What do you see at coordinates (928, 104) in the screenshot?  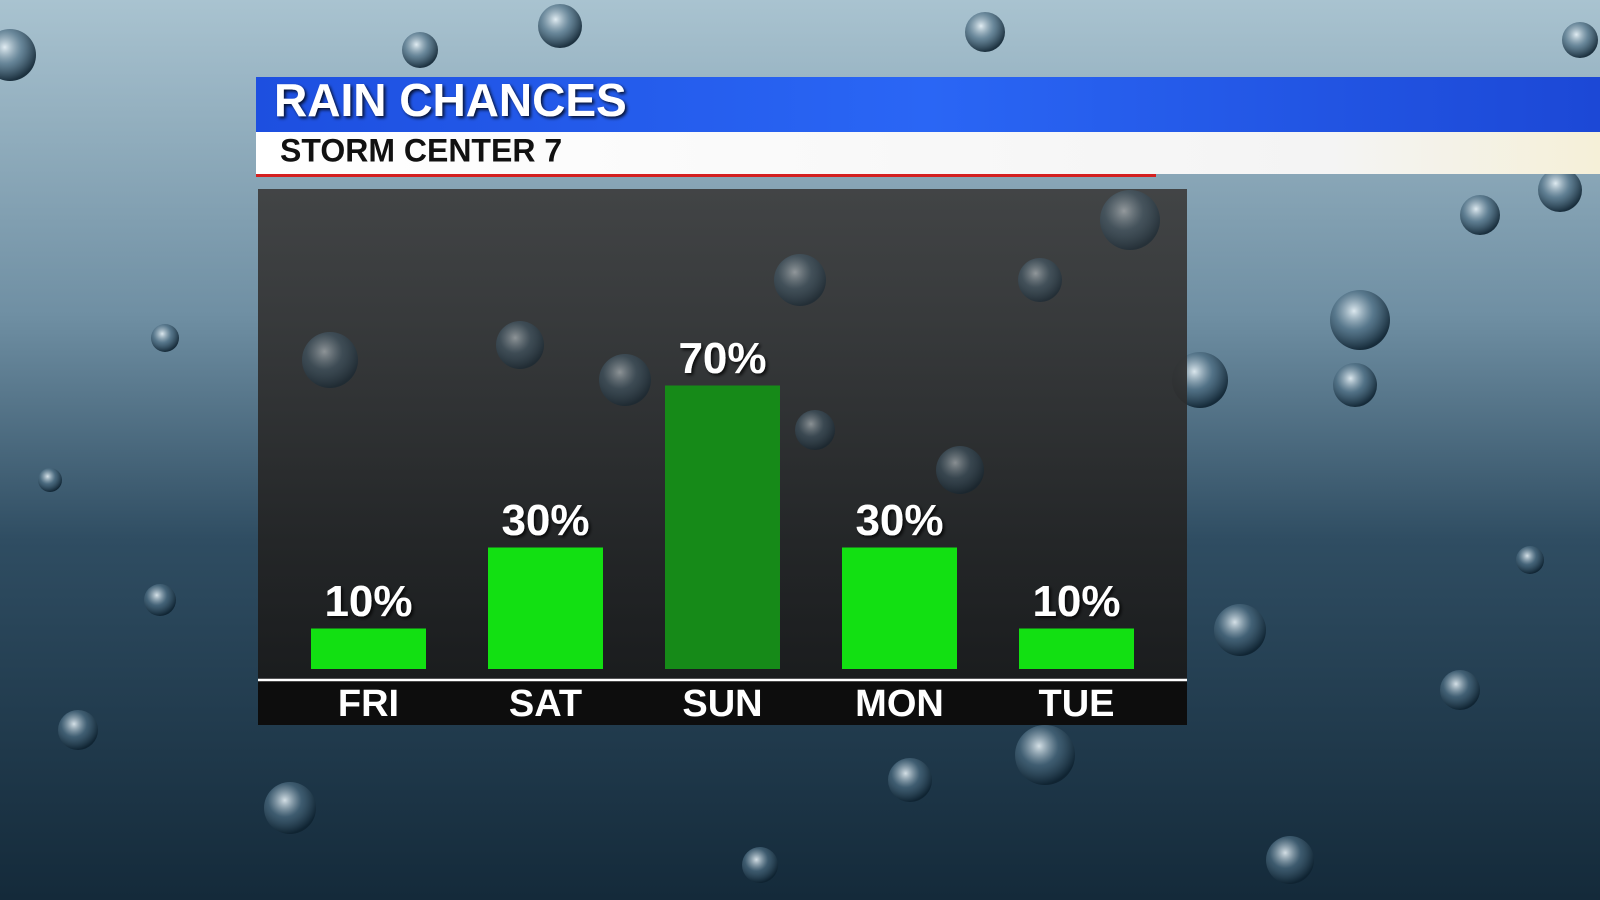 I see `title-bar` at bounding box center [928, 104].